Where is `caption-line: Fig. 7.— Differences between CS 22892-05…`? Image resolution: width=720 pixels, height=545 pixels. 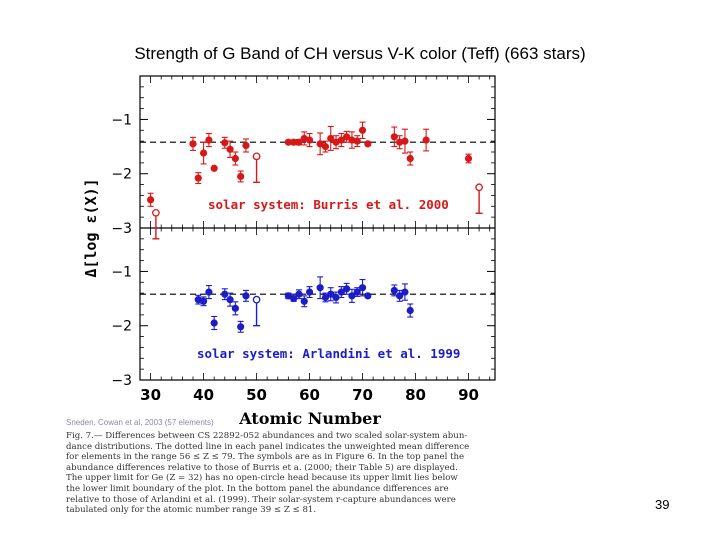 caption-line: Fig. 7.— Differences between CS 22892-05… is located at coordinates (267, 436).